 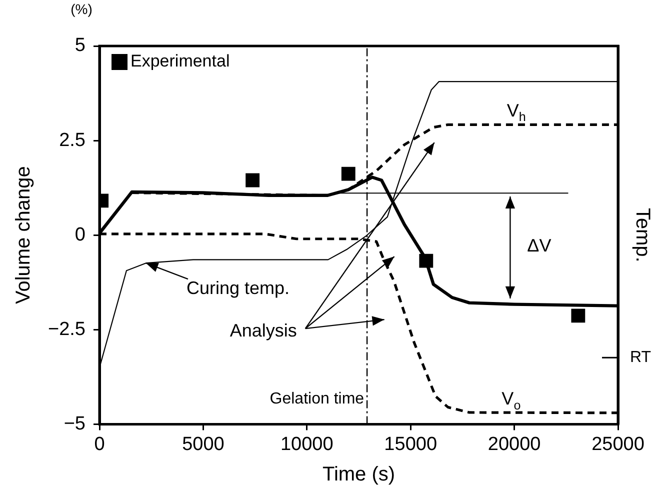 I want to click on x-tick-label: 0, so click(x=99, y=444).